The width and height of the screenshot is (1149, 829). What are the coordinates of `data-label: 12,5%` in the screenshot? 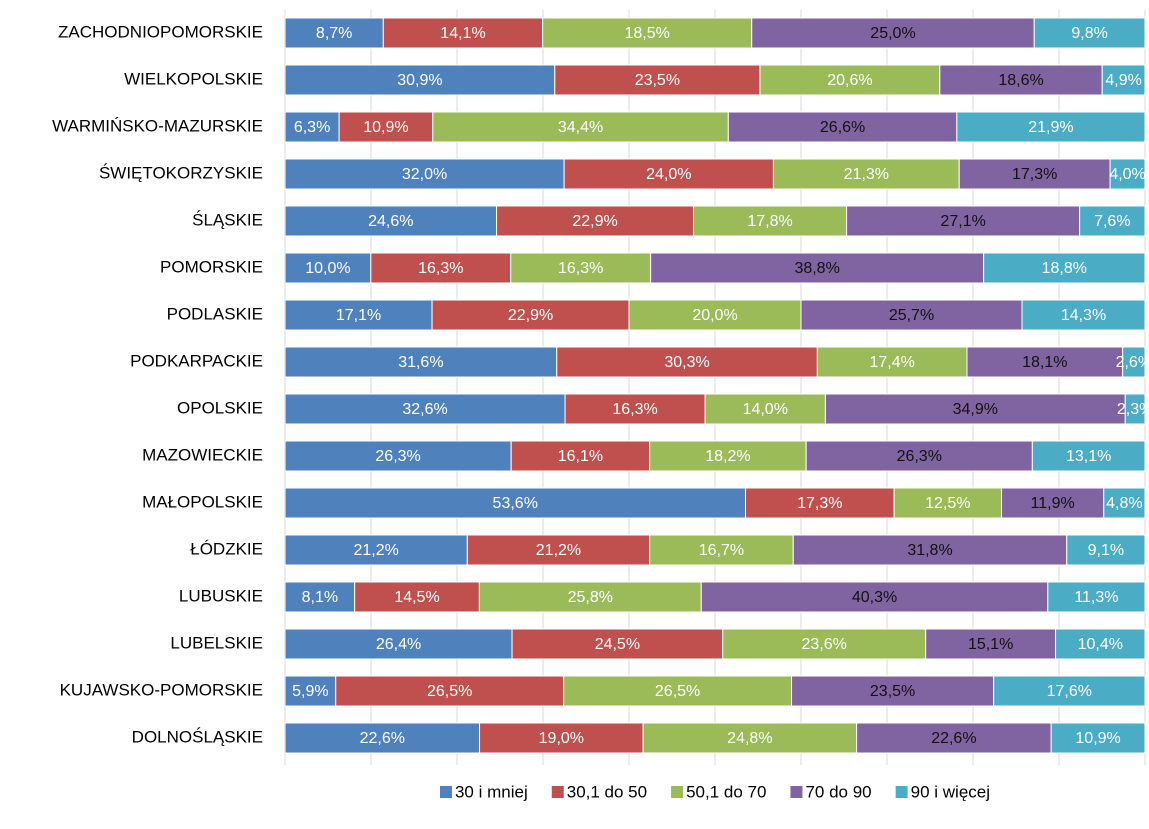 It's located at (947, 503).